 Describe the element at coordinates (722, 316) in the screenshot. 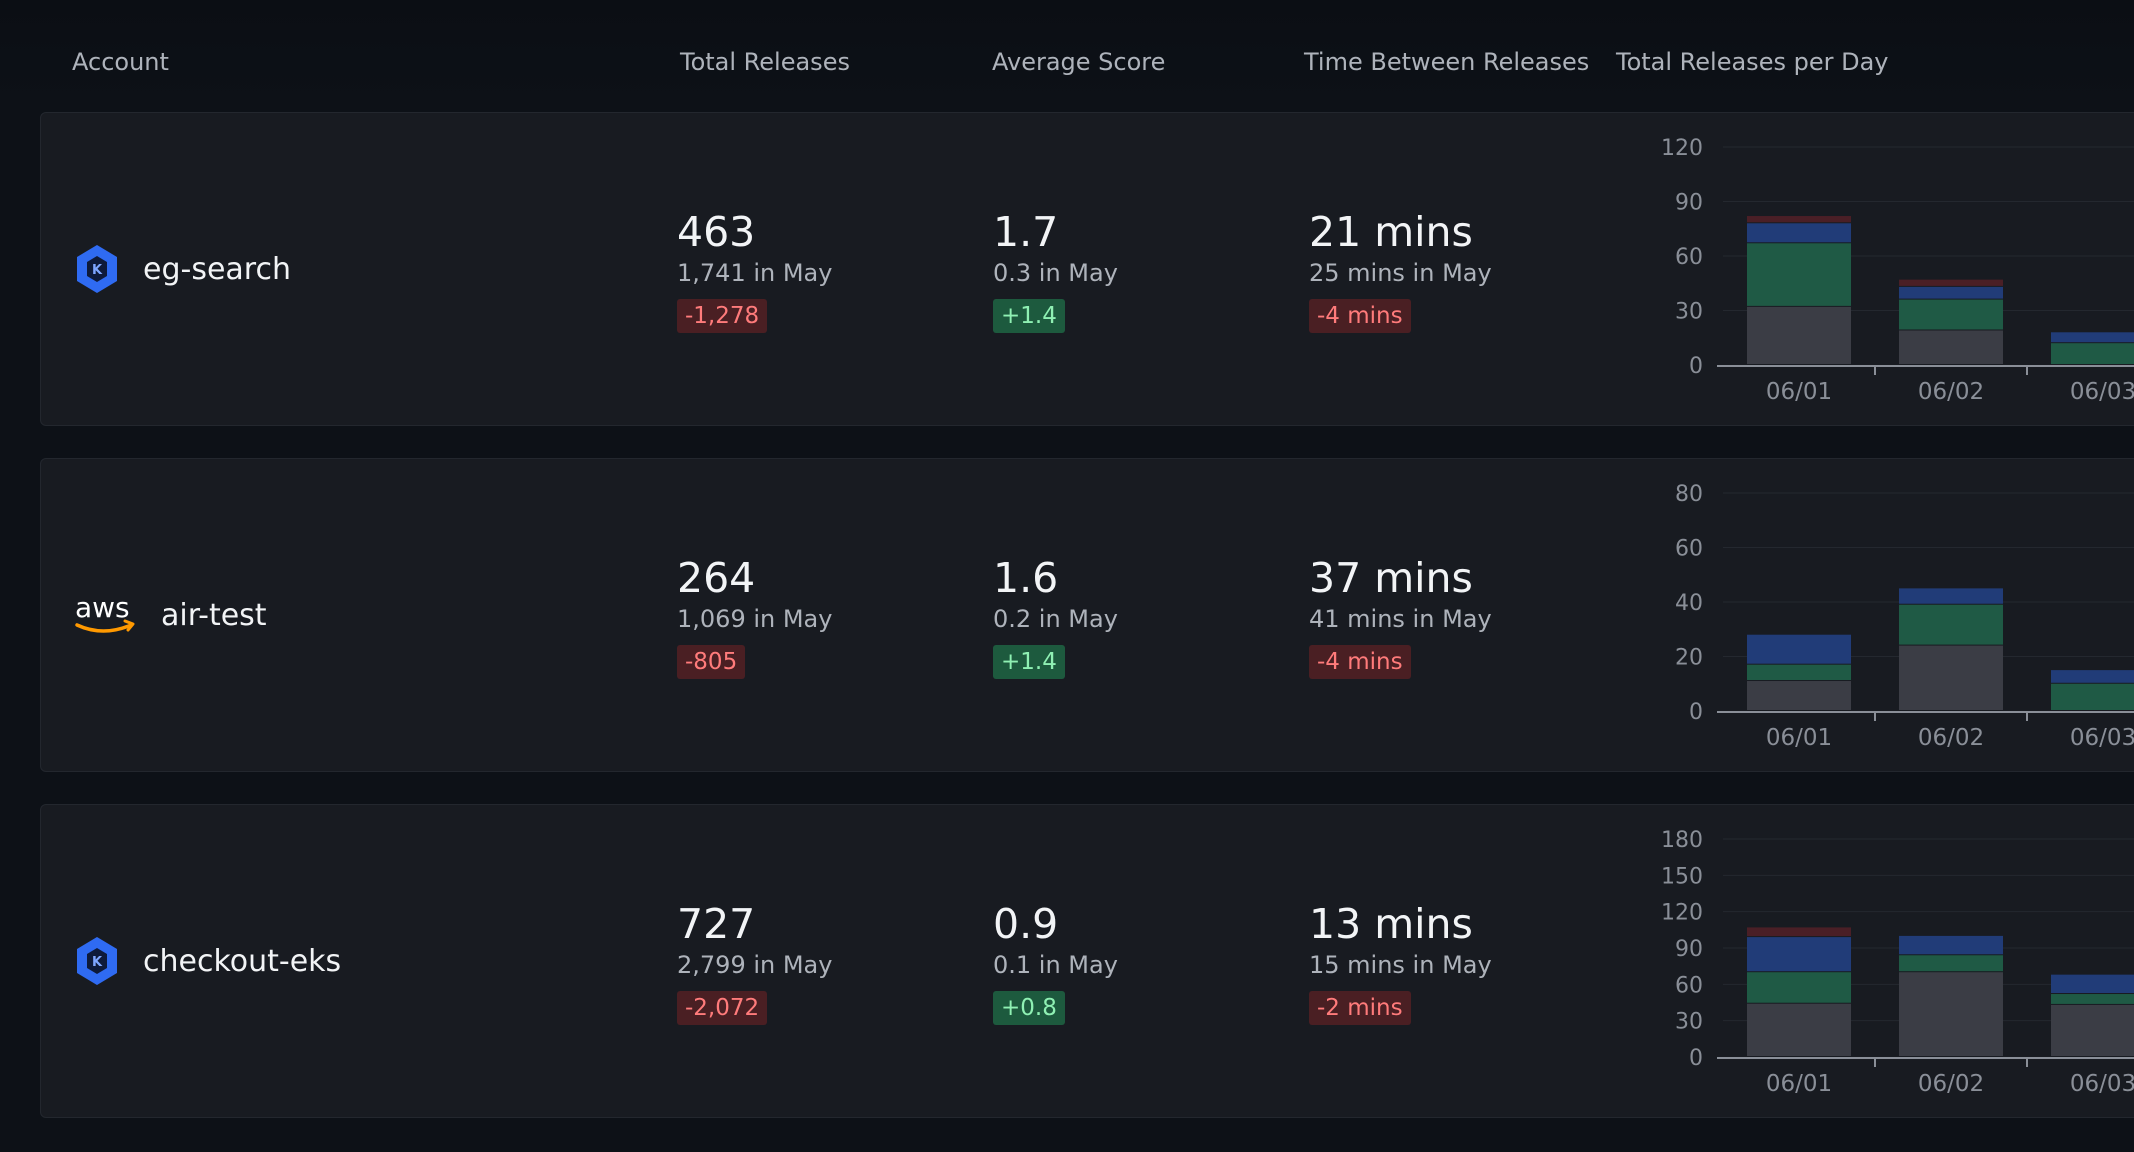

I see `total-releases-delta-badge: -1,278` at that location.